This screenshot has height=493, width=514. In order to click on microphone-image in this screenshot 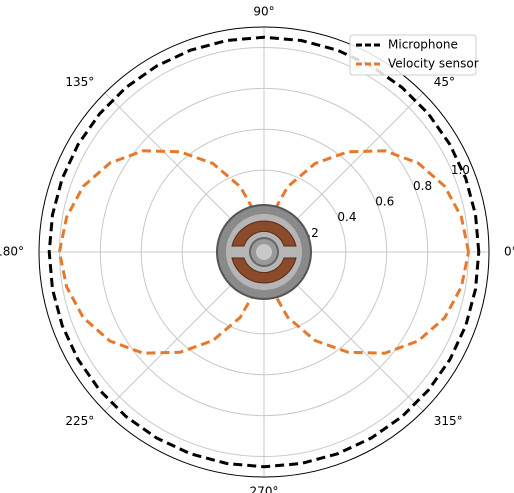, I will do `click(264, 252)`.